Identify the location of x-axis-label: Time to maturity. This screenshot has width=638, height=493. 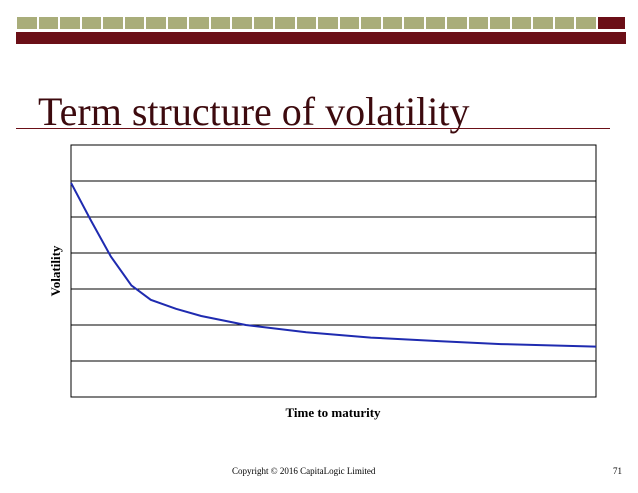
(333, 412).